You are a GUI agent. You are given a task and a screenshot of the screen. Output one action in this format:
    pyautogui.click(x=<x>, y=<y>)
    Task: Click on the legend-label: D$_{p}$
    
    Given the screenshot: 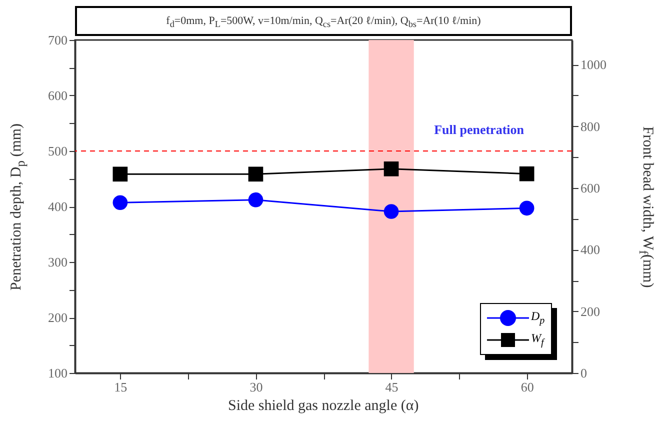 What is the action you would take?
    pyautogui.click(x=538, y=318)
    